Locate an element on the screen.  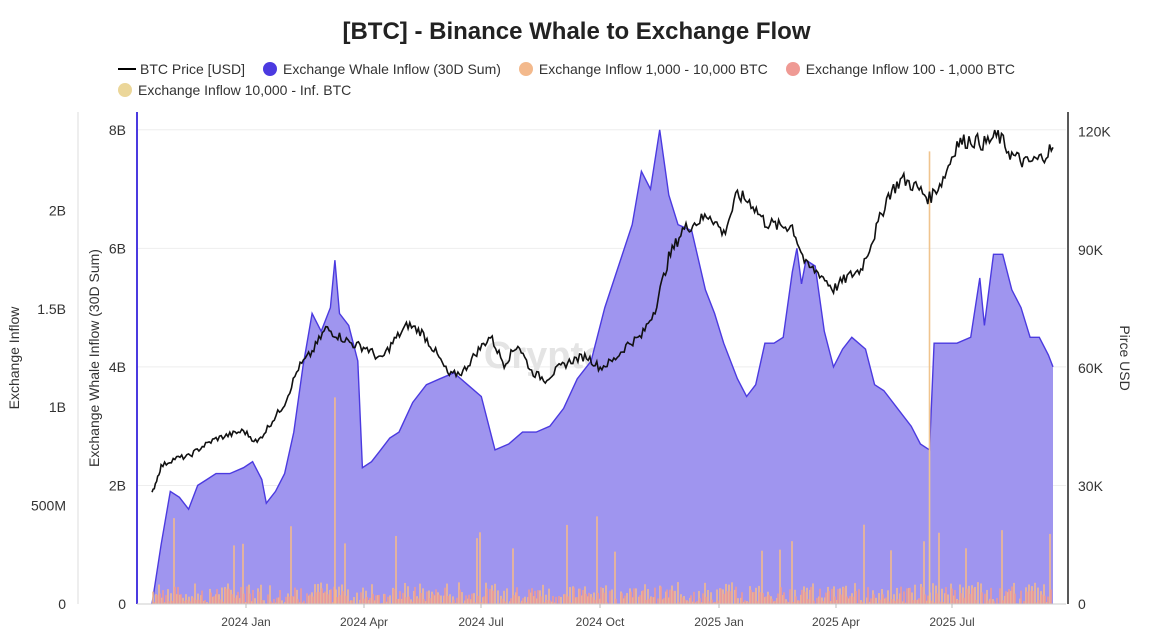
x-tick-label: 2025 Jan is located at coordinates (718, 622).